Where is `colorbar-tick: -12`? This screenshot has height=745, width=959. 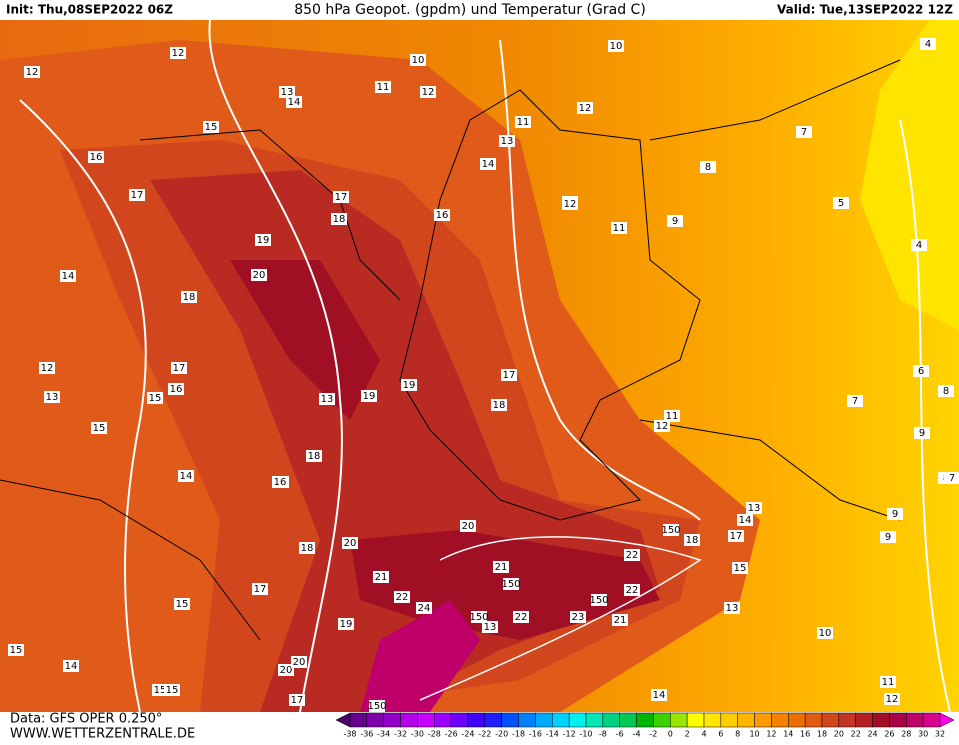
colorbar-tick: -12 is located at coordinates (569, 734).